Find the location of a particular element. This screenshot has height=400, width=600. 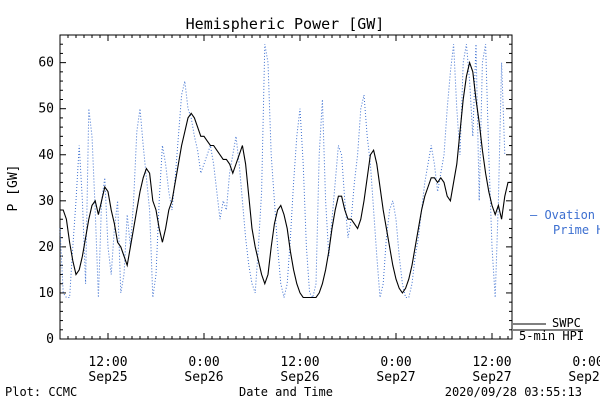

x-axis-label: Date and Time is located at coordinates (286, 392).